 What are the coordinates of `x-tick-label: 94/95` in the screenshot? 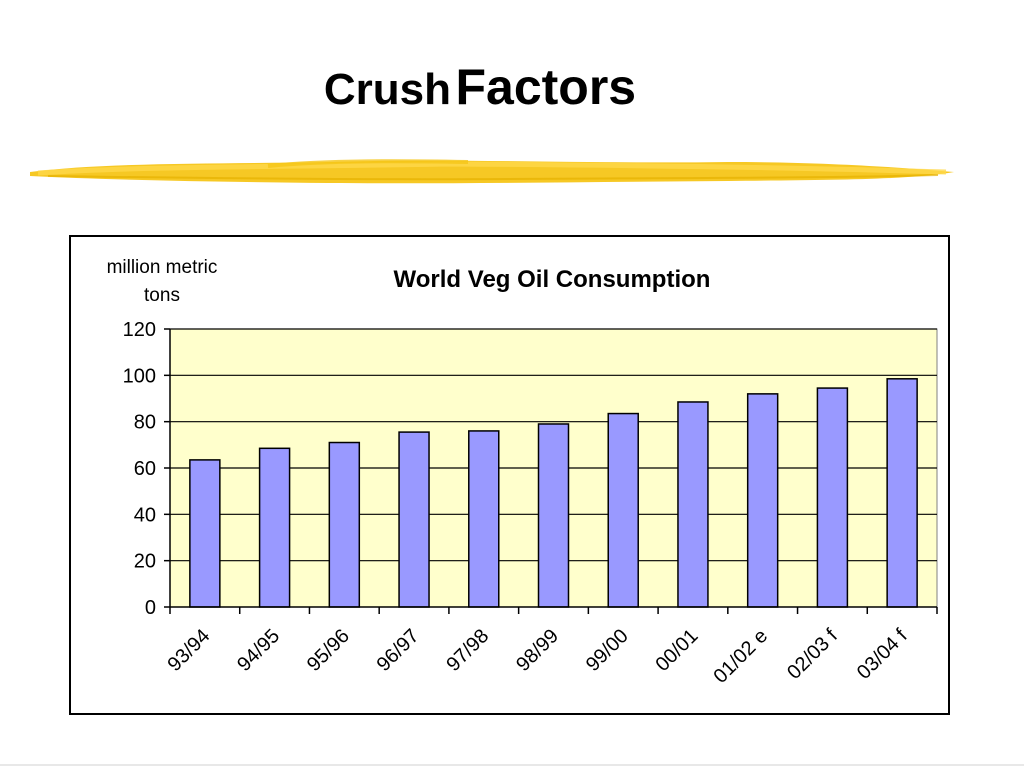 It's located at (258, 650).